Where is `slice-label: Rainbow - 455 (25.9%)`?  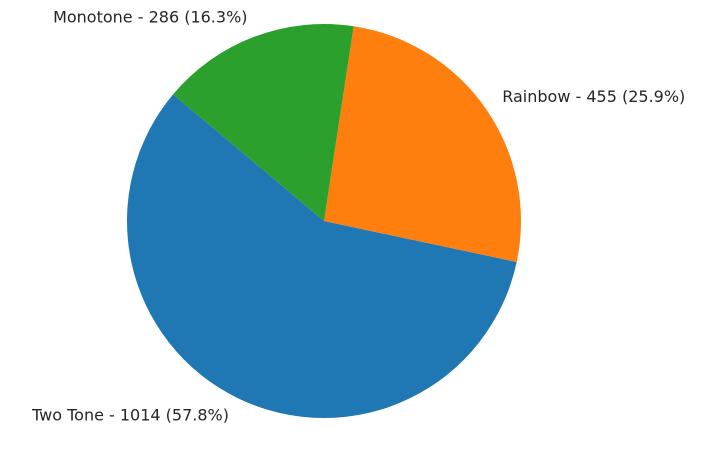 slice-label: Rainbow - 455 (25.9%) is located at coordinates (593, 96).